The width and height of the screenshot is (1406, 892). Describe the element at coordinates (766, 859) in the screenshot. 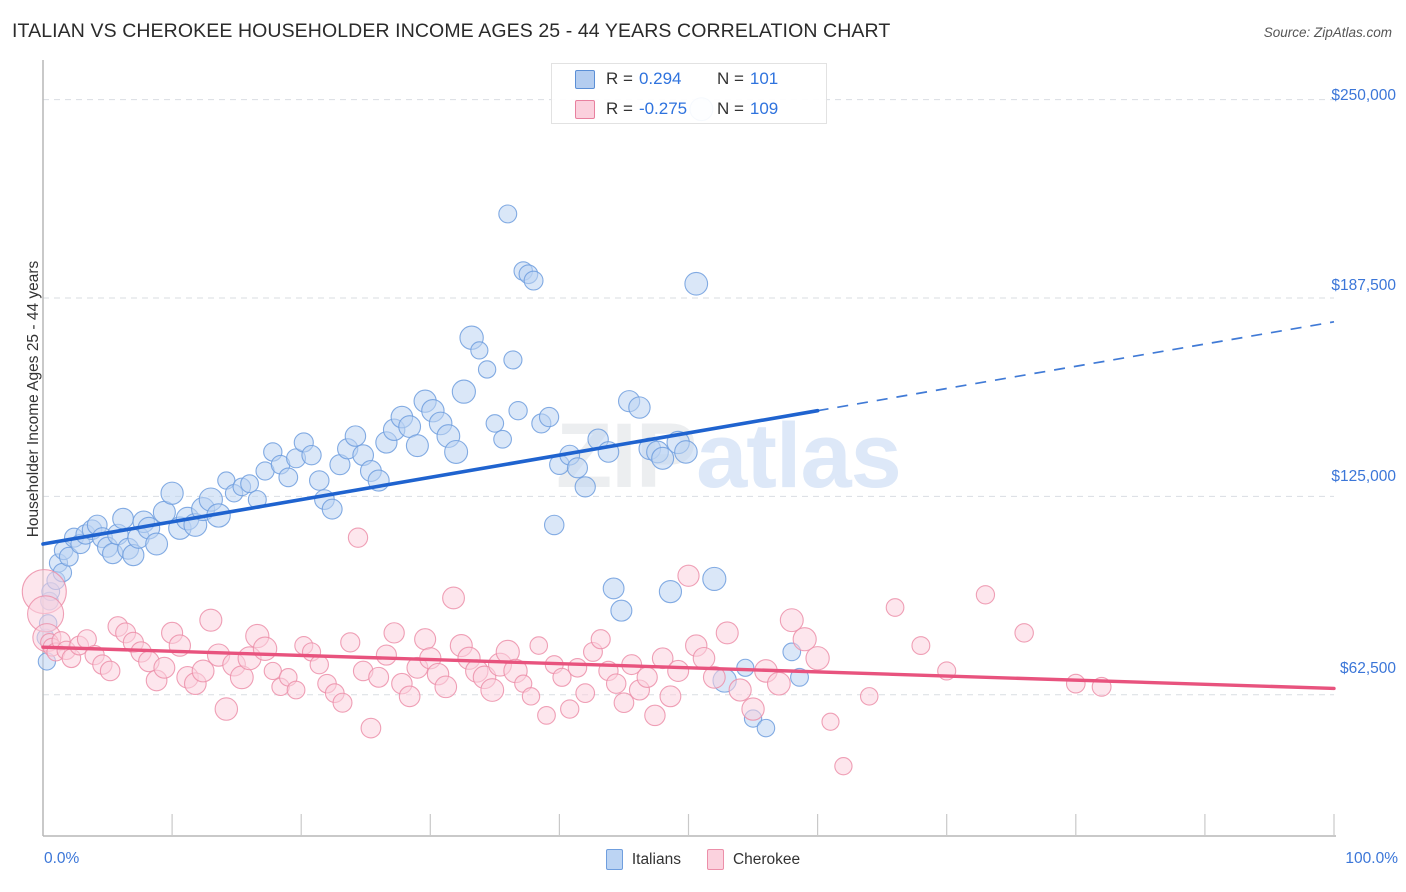

I see `cherokee-legend-label: Cherokee` at that location.